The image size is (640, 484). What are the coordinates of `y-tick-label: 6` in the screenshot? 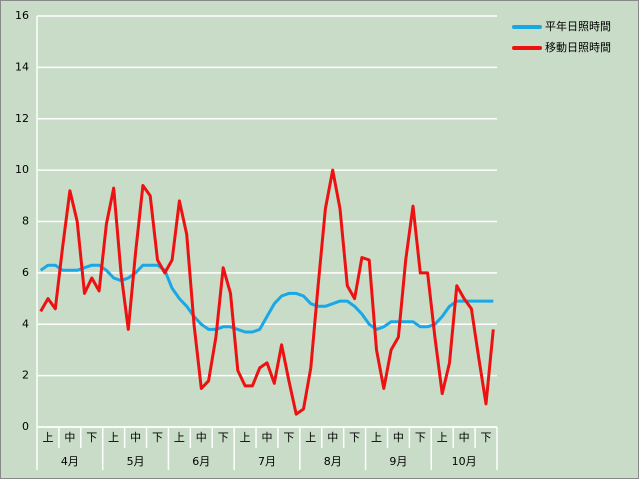 It's located at (25, 272).